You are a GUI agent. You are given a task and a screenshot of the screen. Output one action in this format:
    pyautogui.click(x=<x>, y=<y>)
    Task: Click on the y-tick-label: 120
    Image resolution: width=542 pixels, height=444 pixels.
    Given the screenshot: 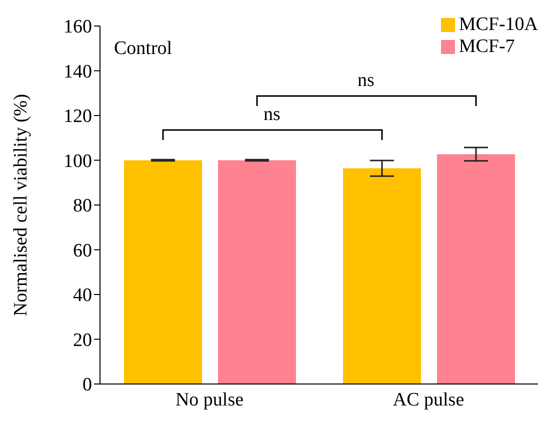 What is the action you would take?
    pyautogui.click(x=78, y=117)
    